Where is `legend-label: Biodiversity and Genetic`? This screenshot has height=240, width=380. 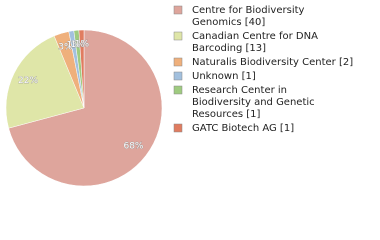 legend-label: Biodiversity and Genetic is located at coordinates (253, 102).